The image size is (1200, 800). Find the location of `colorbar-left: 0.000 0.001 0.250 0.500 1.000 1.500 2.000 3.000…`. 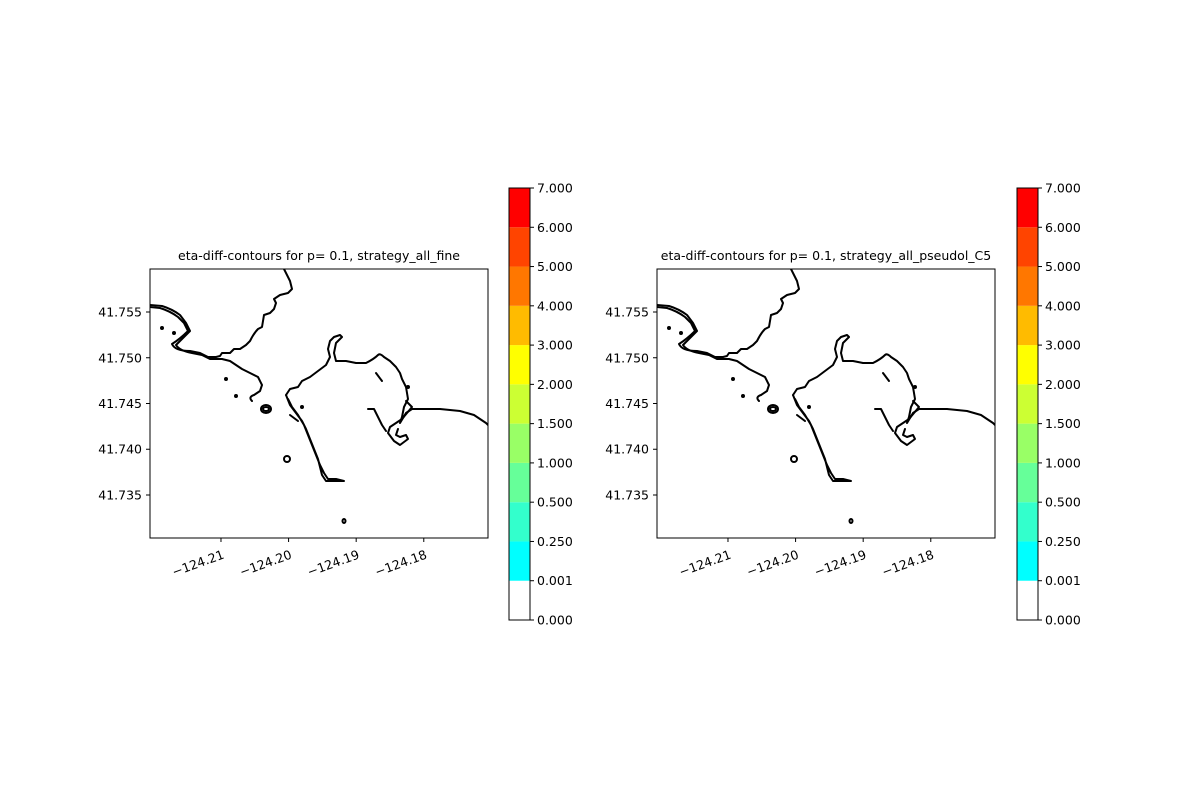

colorbar-left: 0.000 0.001 0.250 0.500 1.000 1.500 2.000 3.000… is located at coordinates (540, 404).